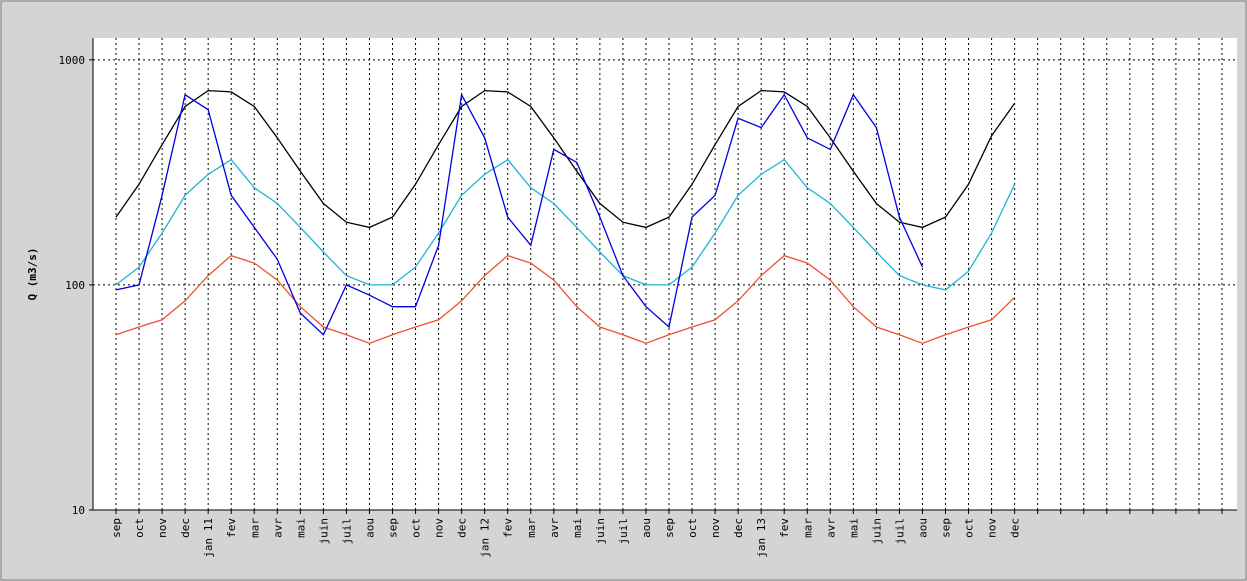 Image resolution: width=1247 pixels, height=581 pixels. What do you see at coordinates (78, 510) in the screenshot?
I see `y-tick-label: 10` at bounding box center [78, 510].